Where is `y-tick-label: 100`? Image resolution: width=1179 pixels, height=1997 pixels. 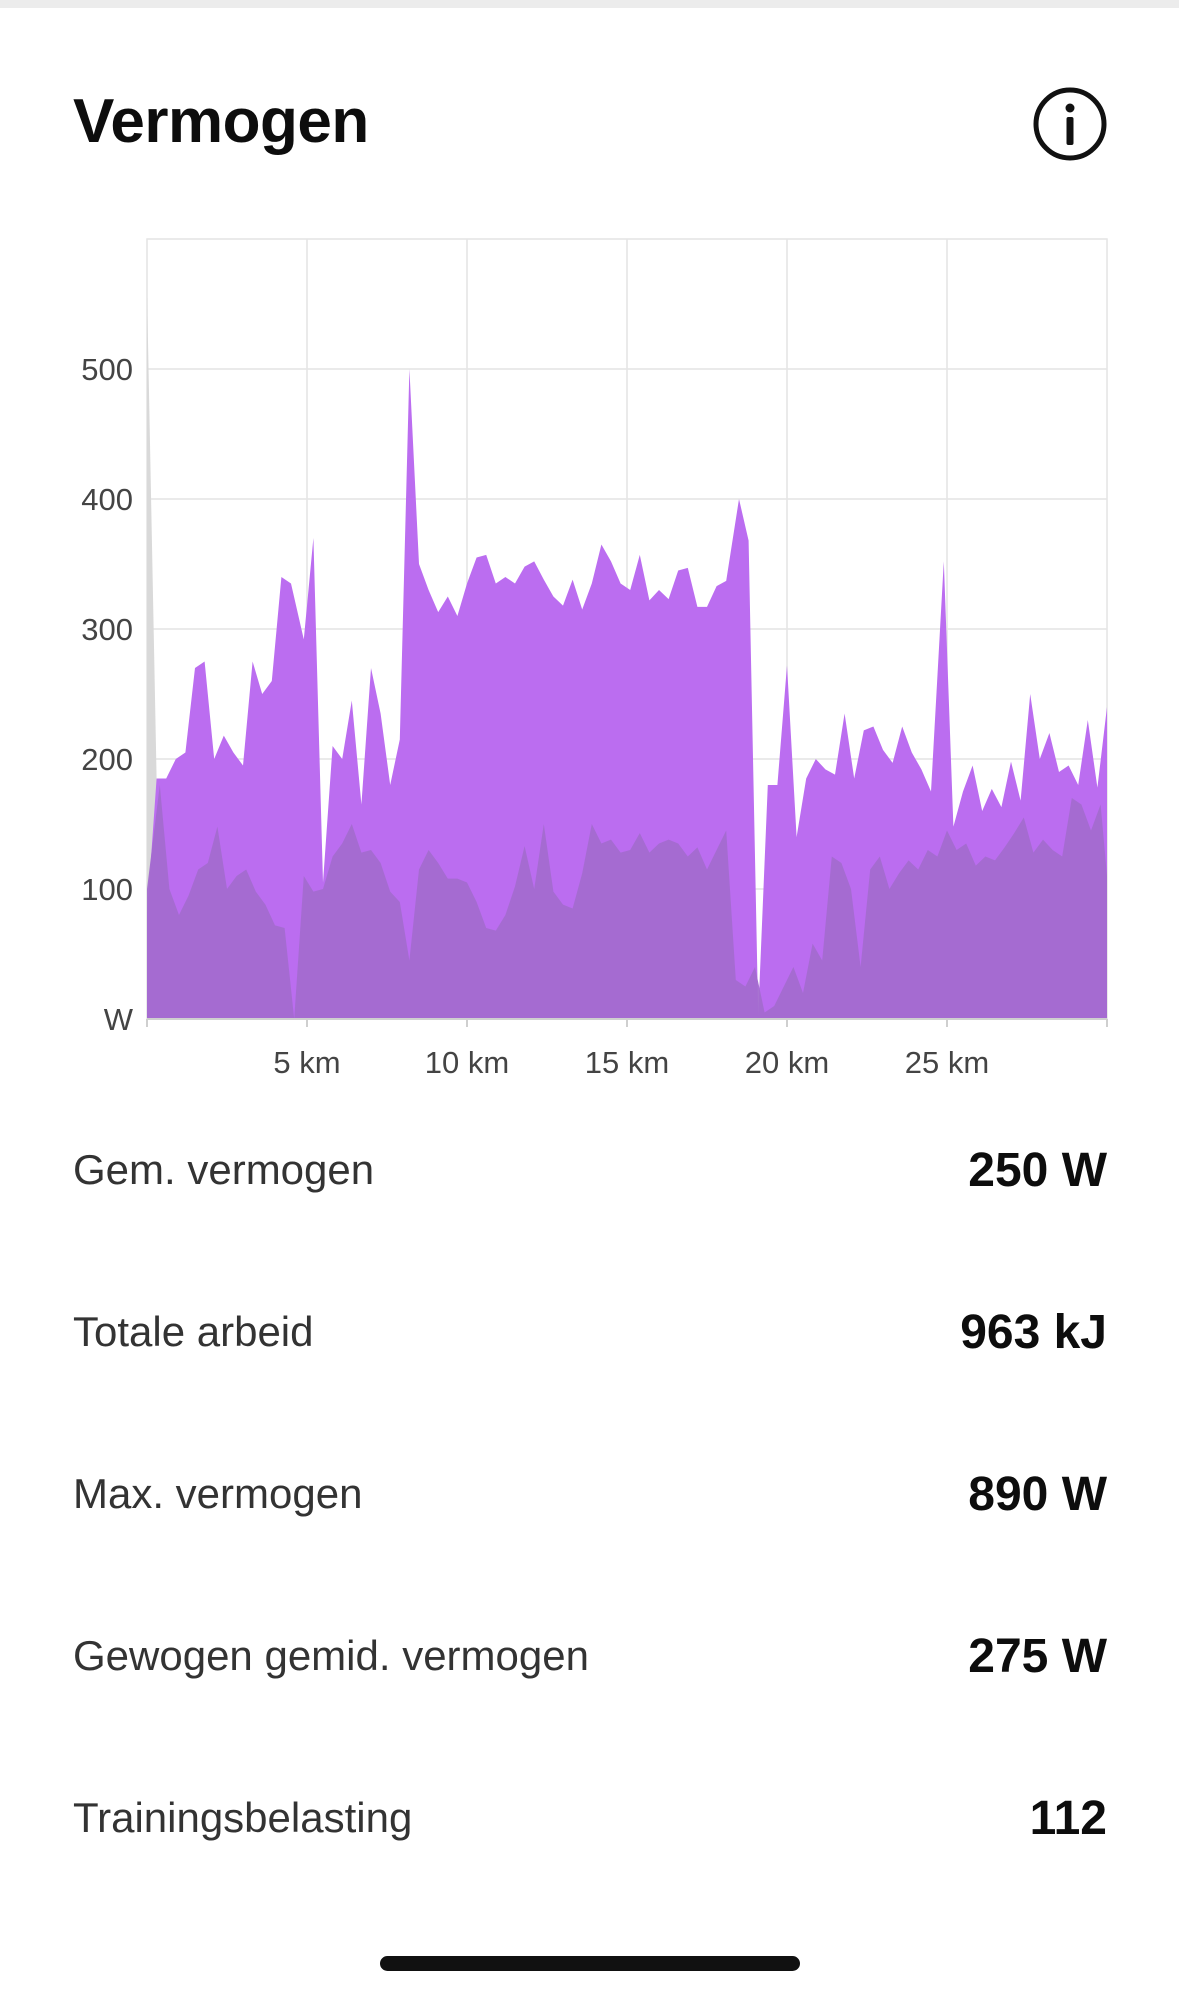
y-tick-label: 100 is located at coordinates (107, 889).